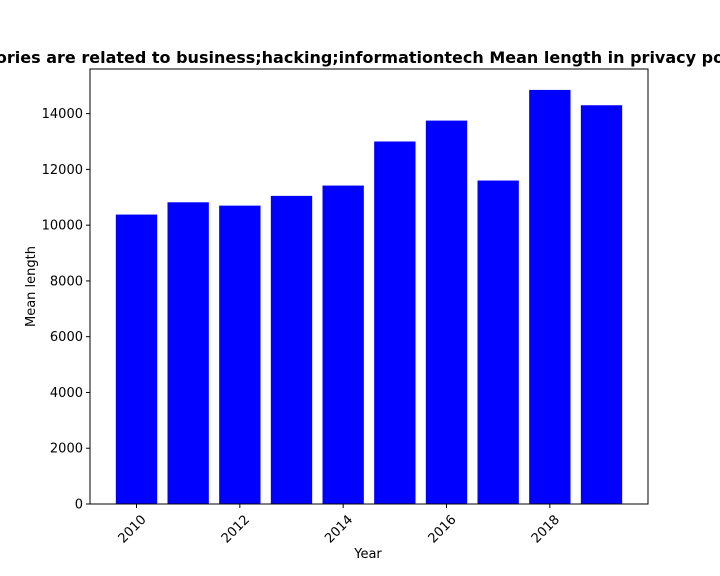 The width and height of the screenshot is (720, 576). What do you see at coordinates (62, 114) in the screenshot?
I see `y-tick-label: 14000` at bounding box center [62, 114].